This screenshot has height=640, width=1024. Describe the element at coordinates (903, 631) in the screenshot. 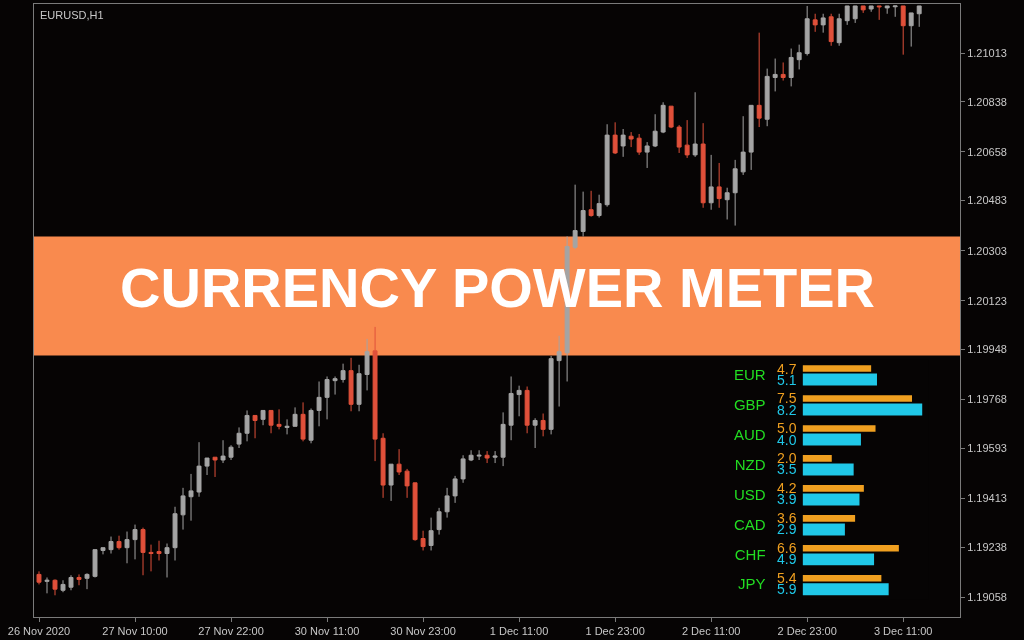

I see `x-tick-label: 3 Dec 11:00` at that location.